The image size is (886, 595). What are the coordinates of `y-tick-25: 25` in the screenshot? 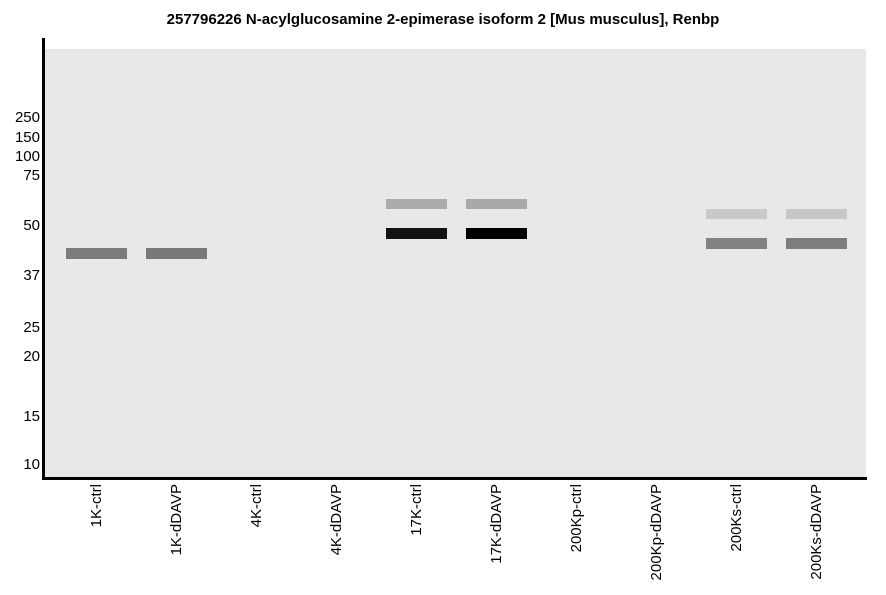 It's located at (31, 327).